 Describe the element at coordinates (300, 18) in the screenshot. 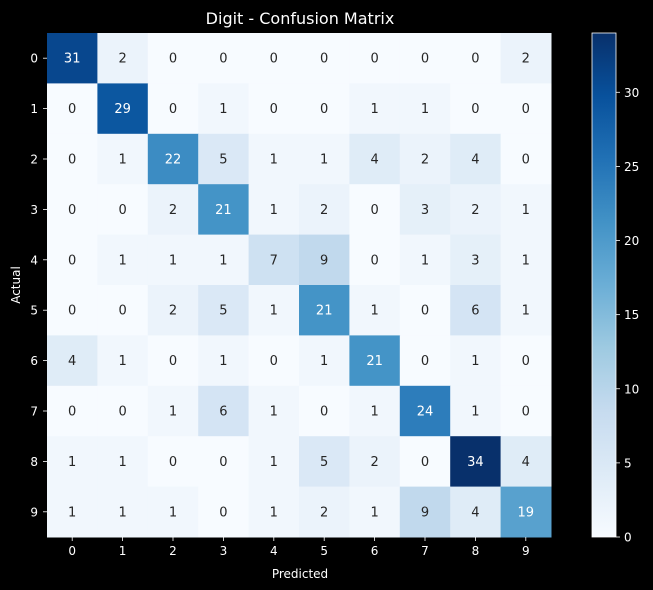

I see `chart-title: Digit - Confusion Matrix` at that location.